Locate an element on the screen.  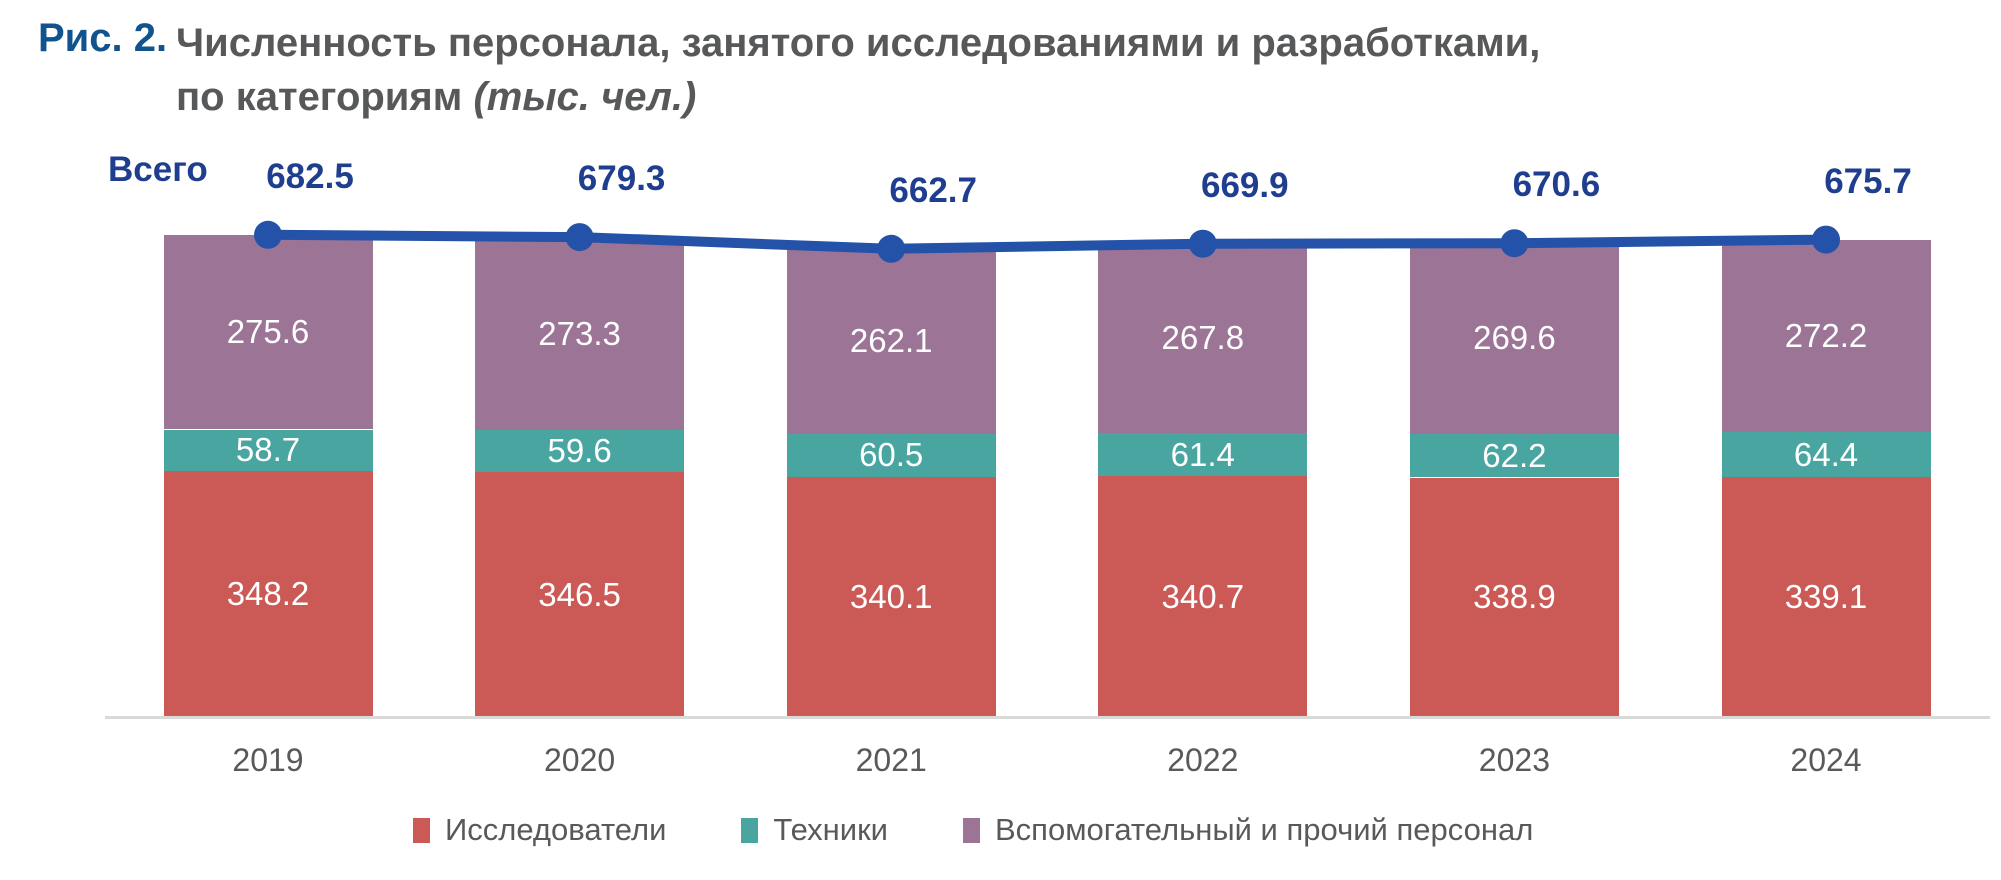
segment-value-label: 61.4 is located at coordinates (1202, 454).